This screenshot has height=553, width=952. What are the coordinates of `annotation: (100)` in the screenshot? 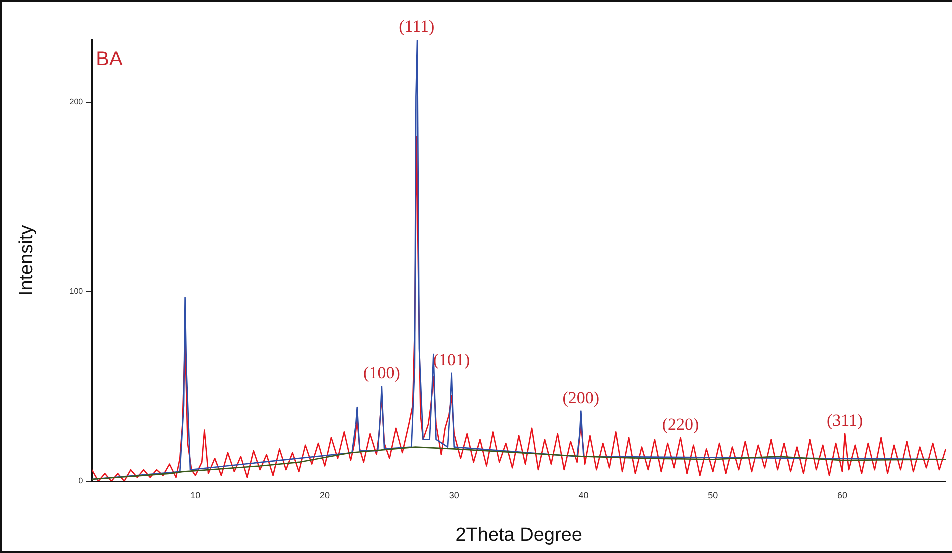 It's located at (382, 373).